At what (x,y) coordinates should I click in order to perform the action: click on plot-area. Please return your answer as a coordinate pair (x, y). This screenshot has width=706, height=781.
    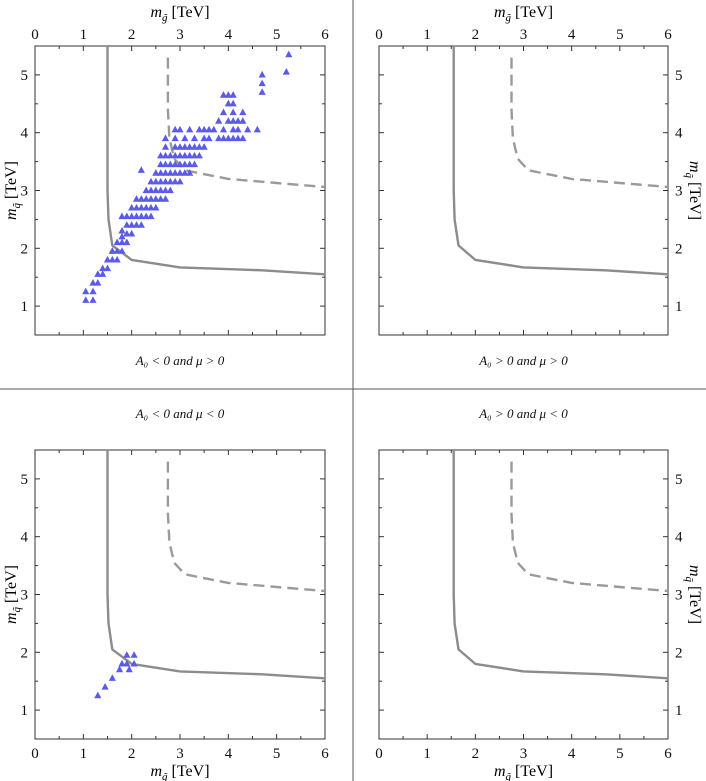
    Looking at the image, I should click on (209, 574).